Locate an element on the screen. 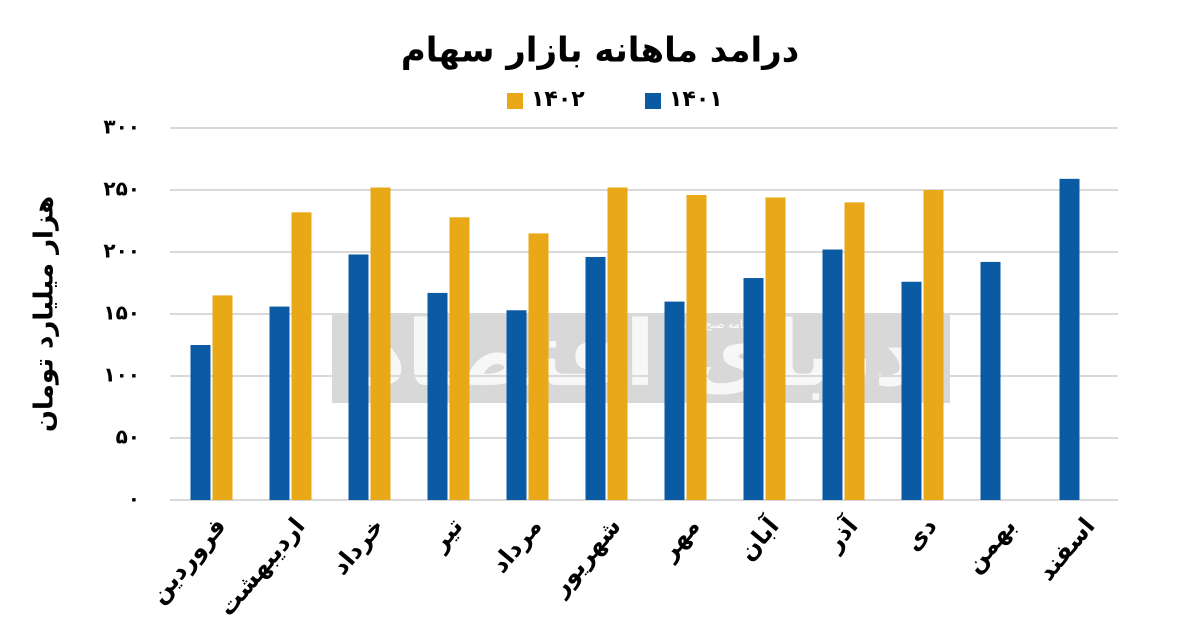  legend-label: ۱۴۰۱ is located at coordinates (696, 99).